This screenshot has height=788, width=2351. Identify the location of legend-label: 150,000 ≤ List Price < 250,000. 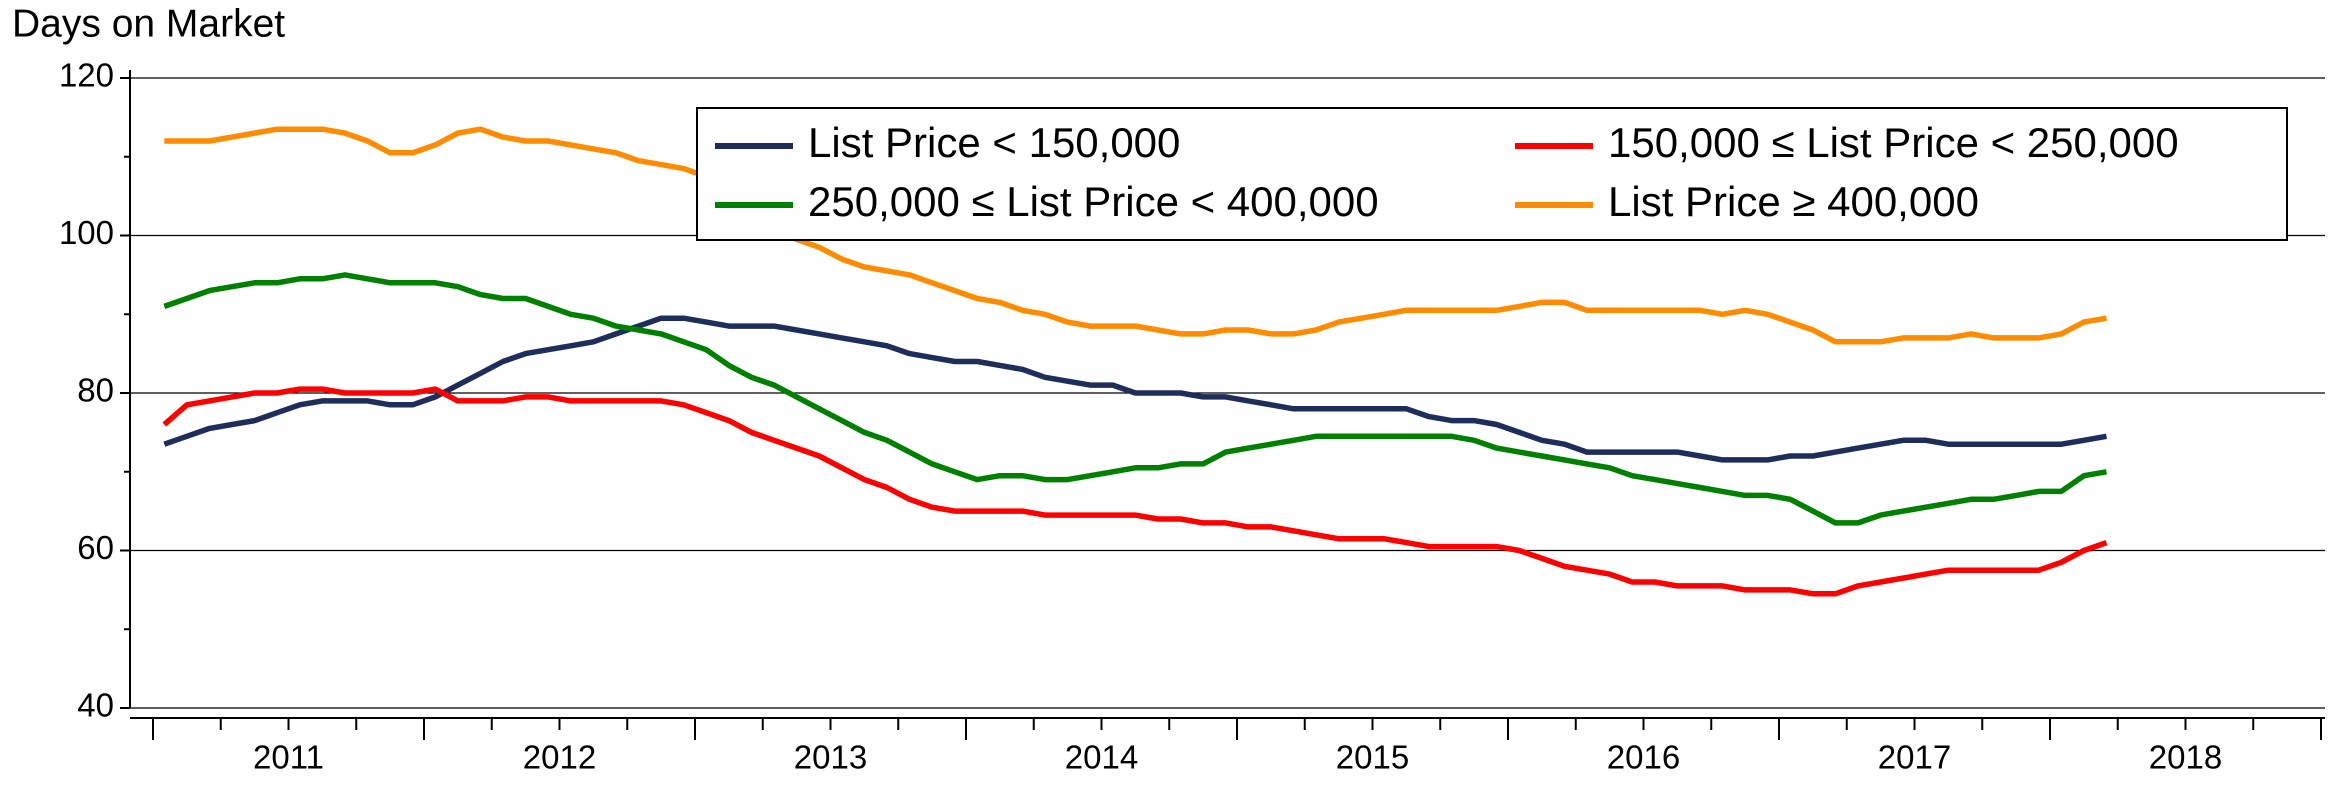
(1893, 142).